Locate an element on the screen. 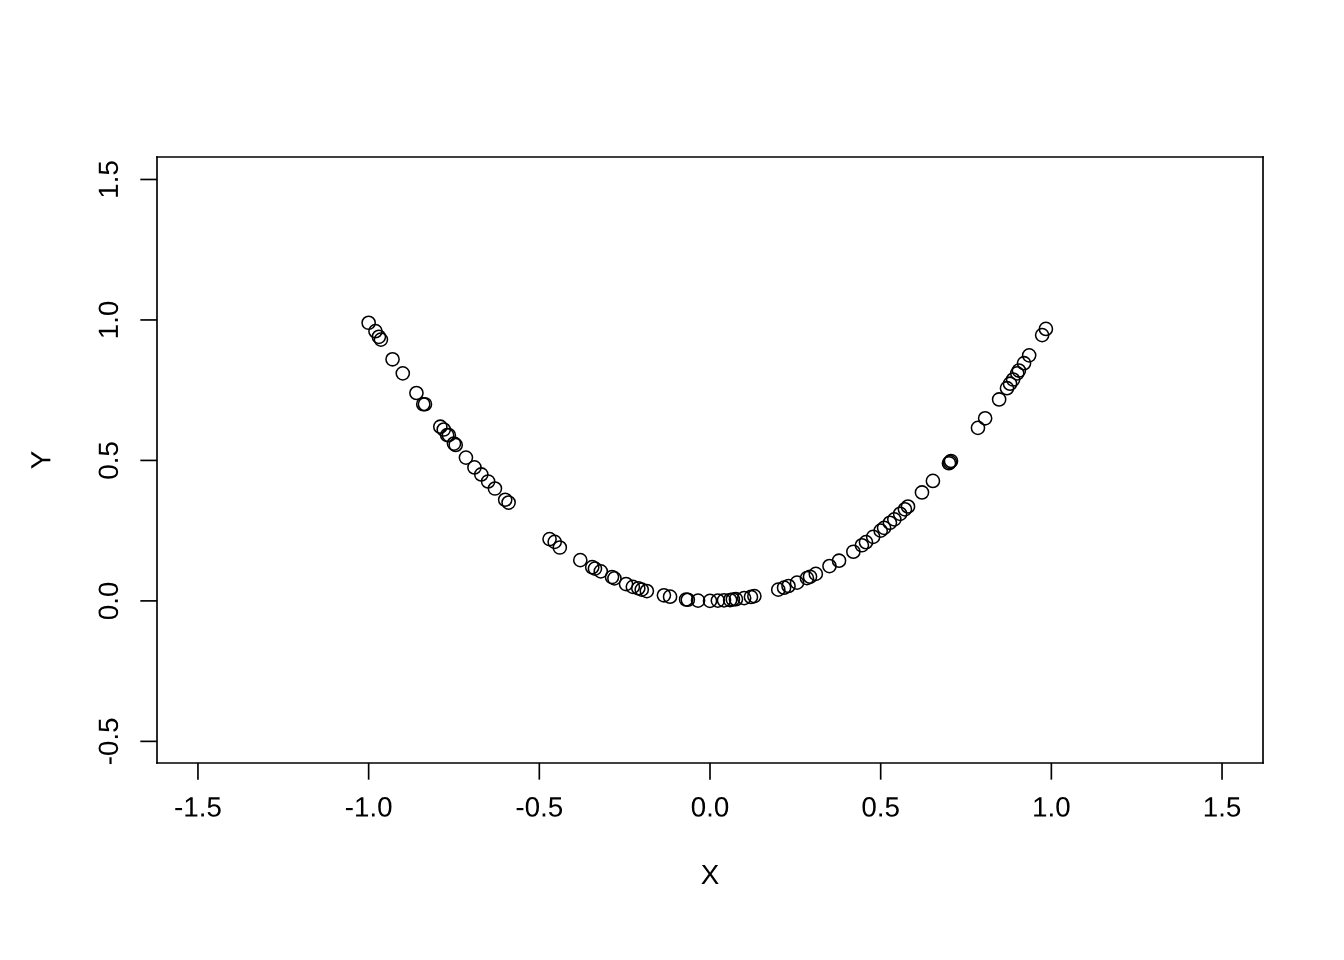  y-tick-label: 1.0 is located at coordinates (108, 319).